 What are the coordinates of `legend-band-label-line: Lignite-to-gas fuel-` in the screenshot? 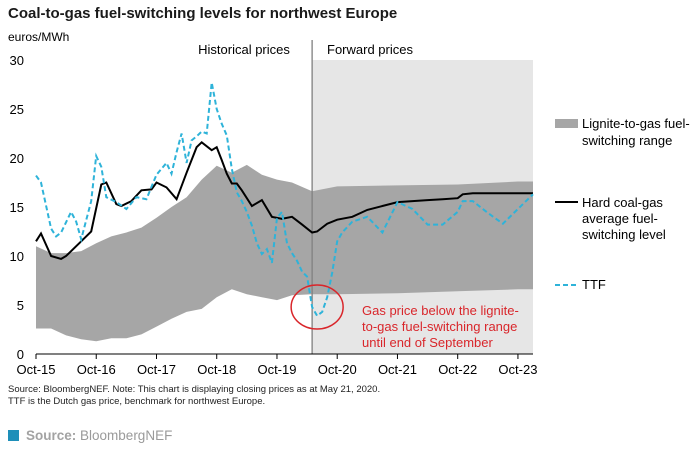 It's located at (636, 123).